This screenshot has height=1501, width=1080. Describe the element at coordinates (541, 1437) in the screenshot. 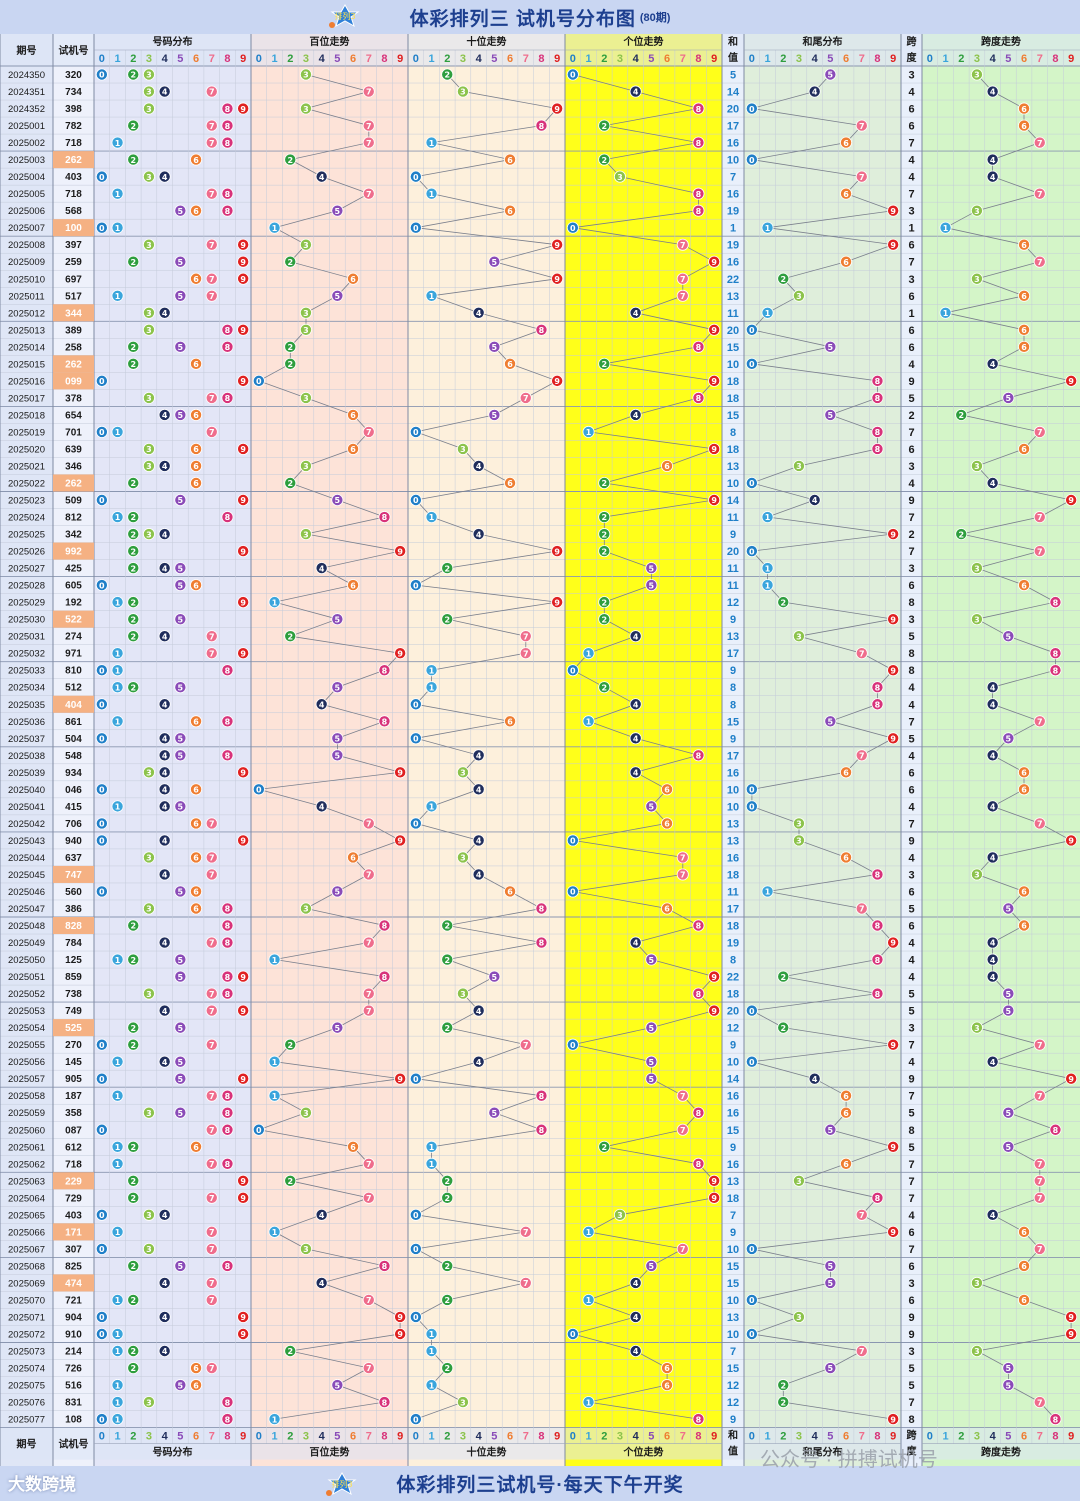

I see `bottom-ten-digit-header: 8` at that location.